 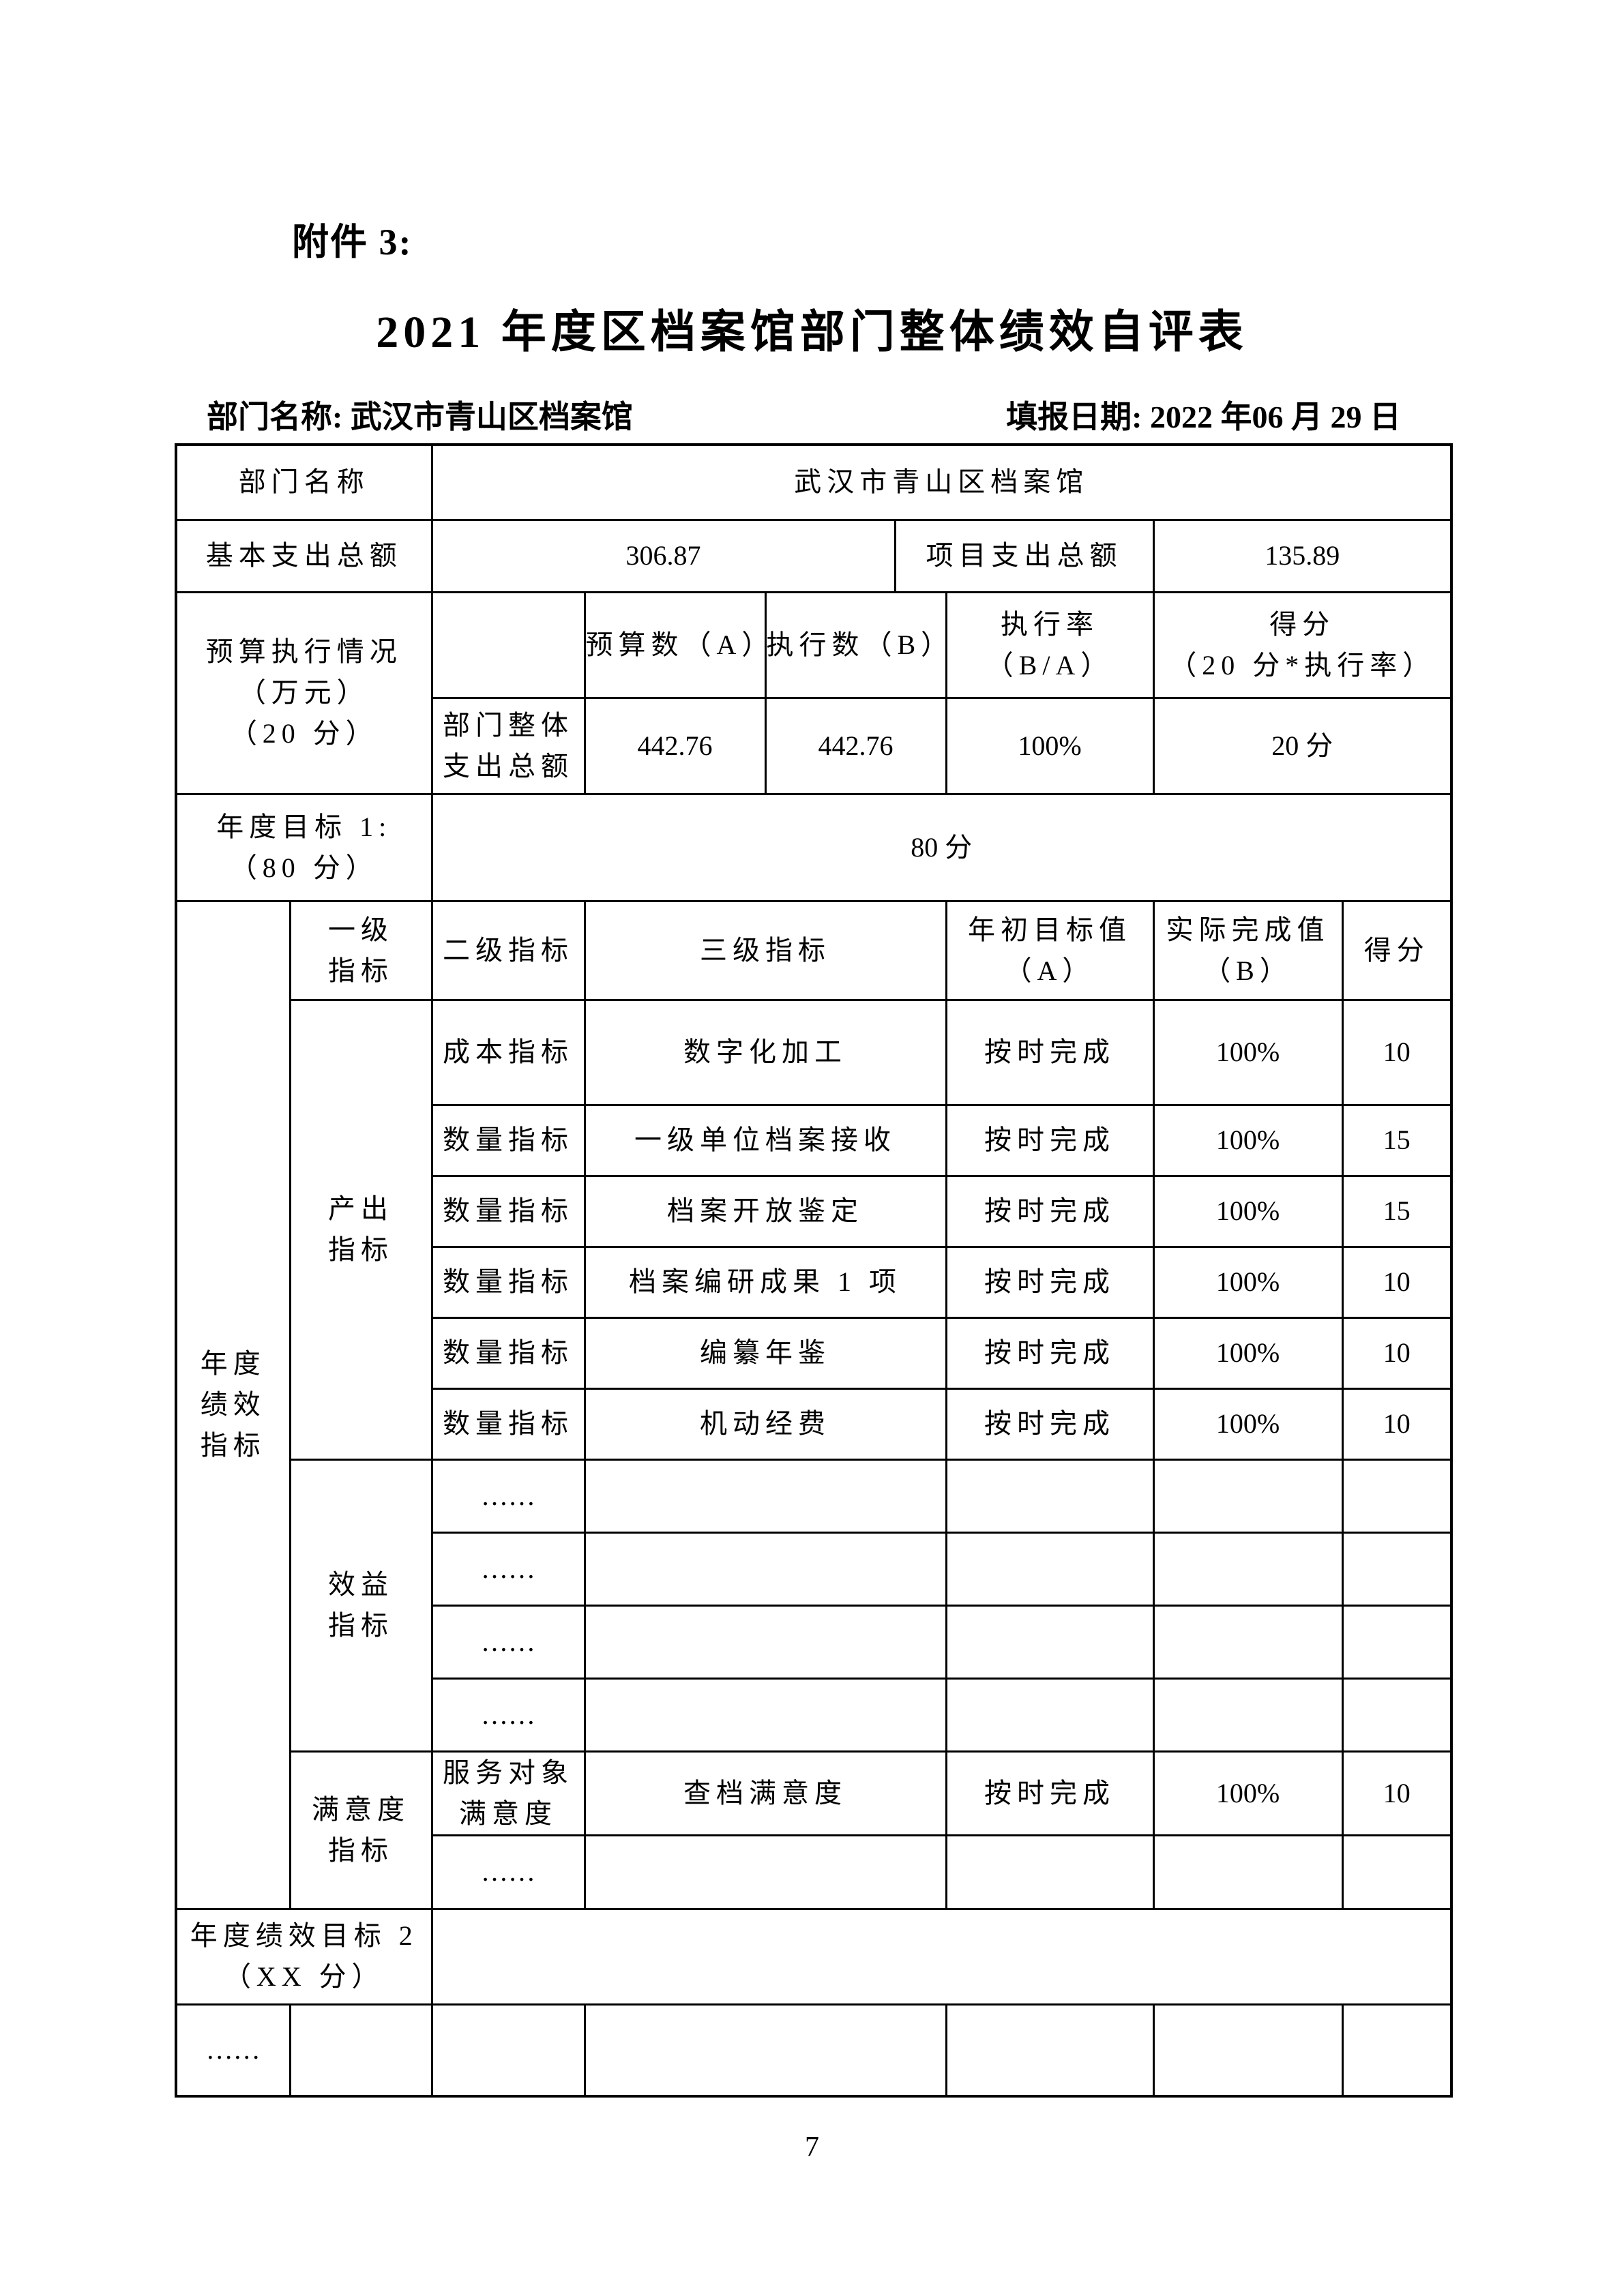 What do you see at coordinates (765, 950) in the screenshot?
I see `cell-header-level3: 三级指标` at bounding box center [765, 950].